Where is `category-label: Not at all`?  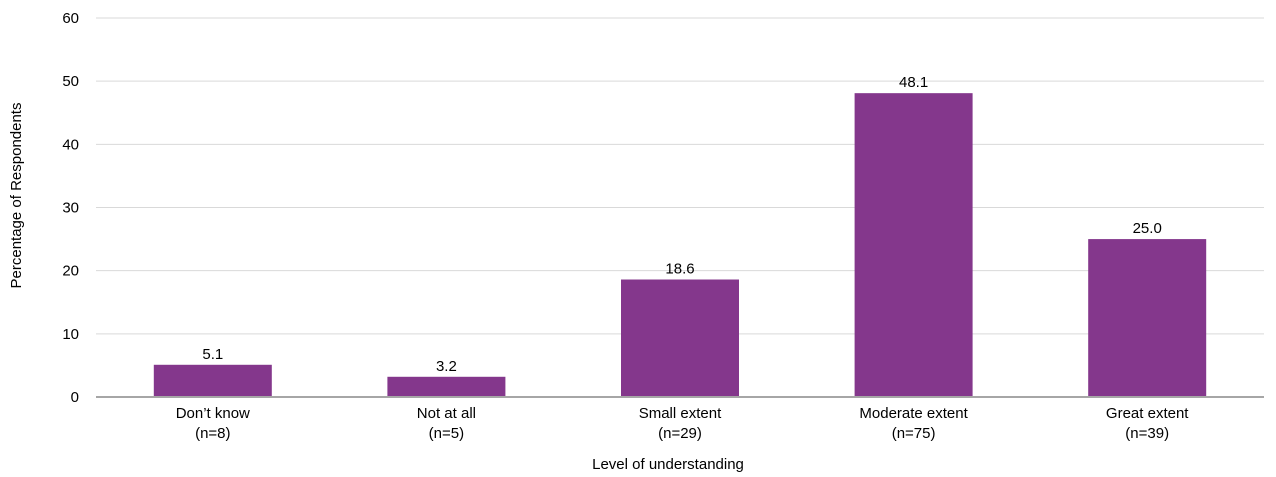
category-label: Not at all is located at coordinates (446, 413).